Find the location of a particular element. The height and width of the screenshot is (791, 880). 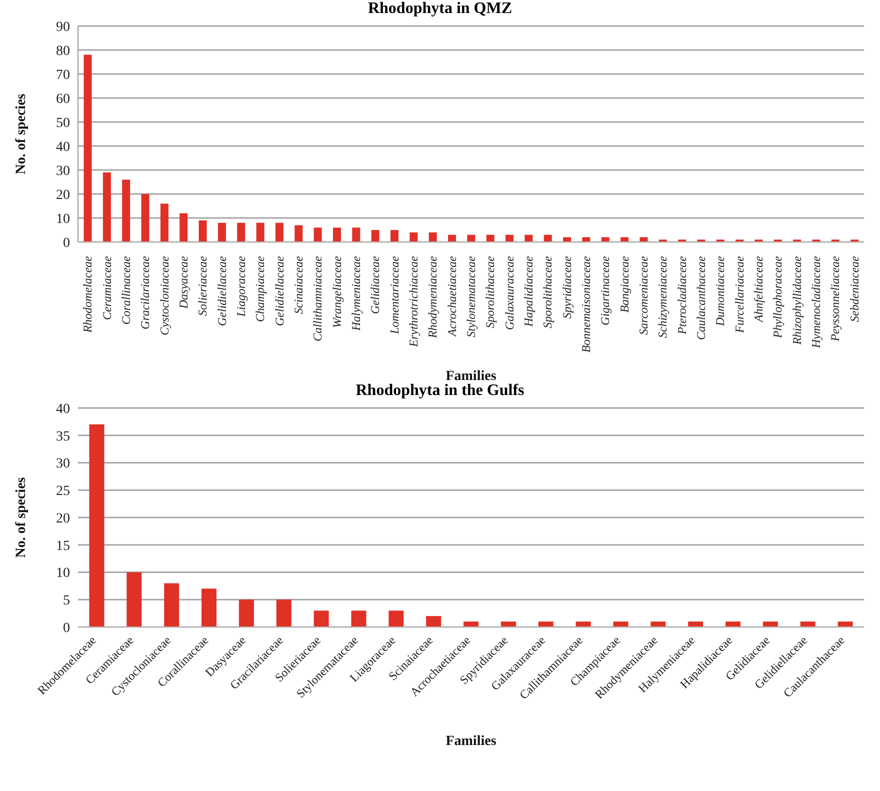

x-tick-label: Bangiaceae is located at coordinates (624, 284).